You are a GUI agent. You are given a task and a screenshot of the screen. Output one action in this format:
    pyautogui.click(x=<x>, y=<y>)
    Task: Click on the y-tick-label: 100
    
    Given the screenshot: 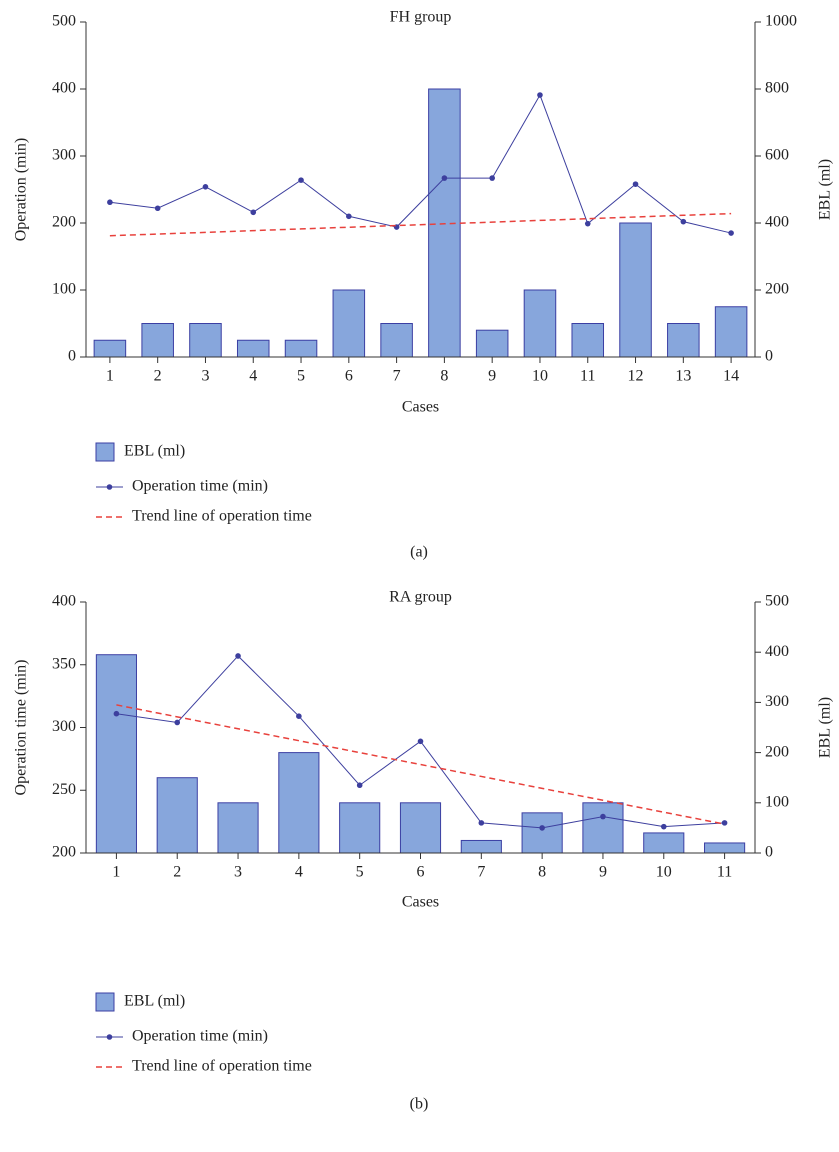 What is the action you would take?
    pyautogui.click(x=64, y=289)
    